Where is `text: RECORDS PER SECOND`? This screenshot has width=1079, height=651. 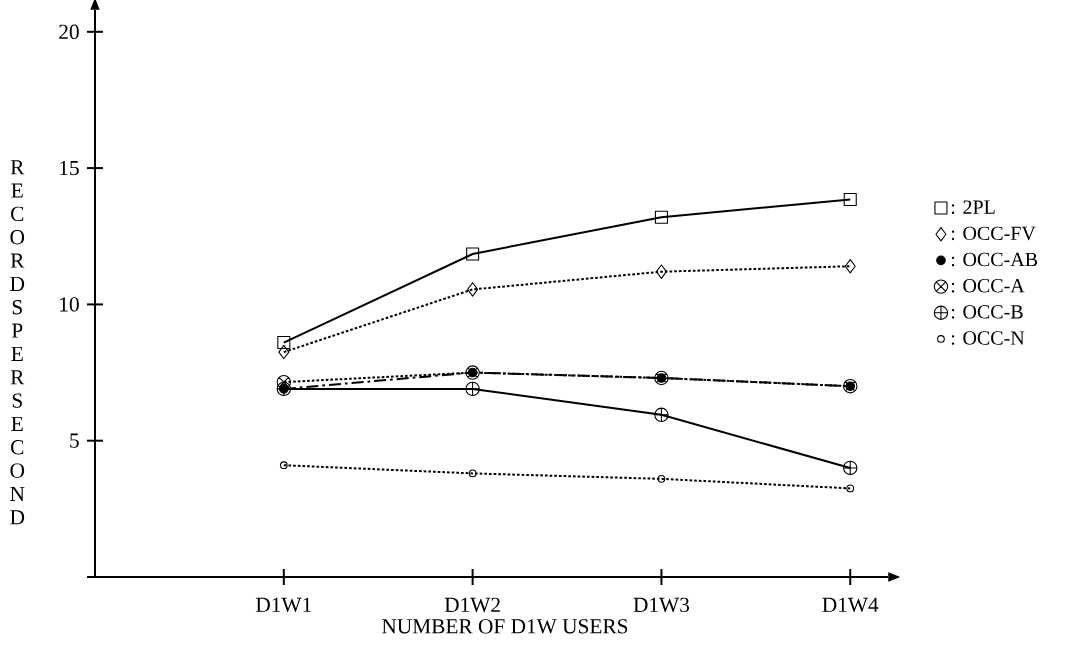
text: RECORDS PER SECOND is located at coordinates (17, 342).